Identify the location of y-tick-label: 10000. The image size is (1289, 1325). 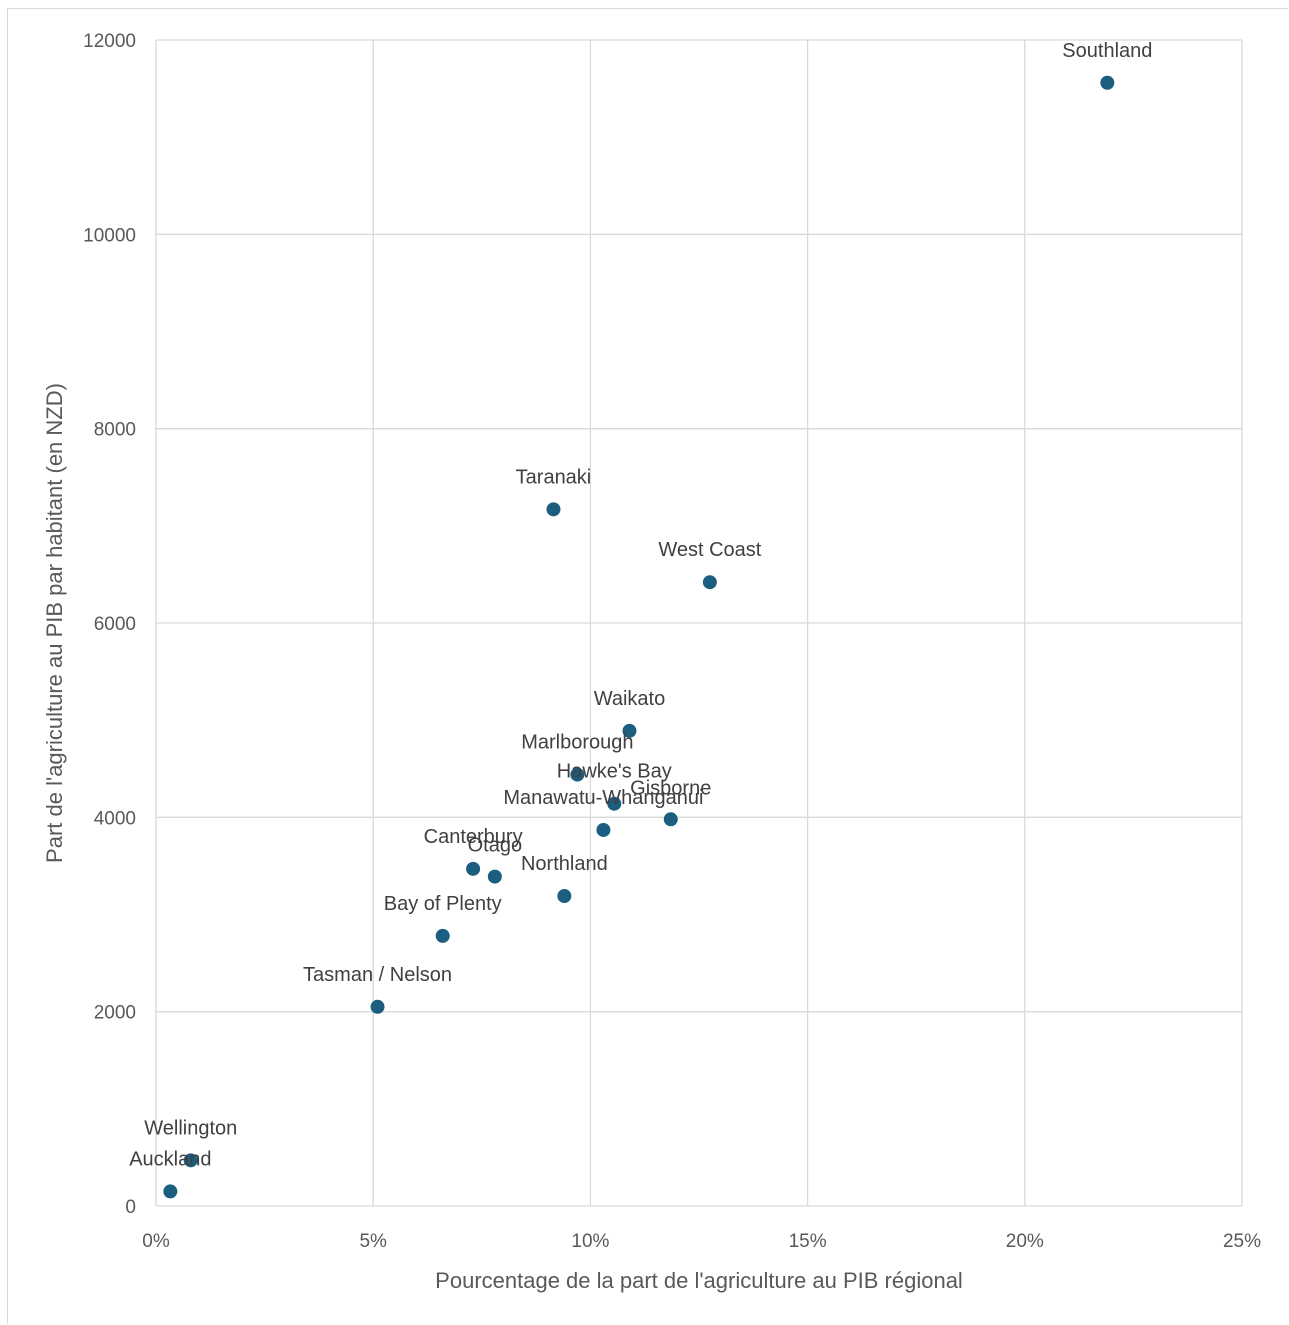
(109, 235).